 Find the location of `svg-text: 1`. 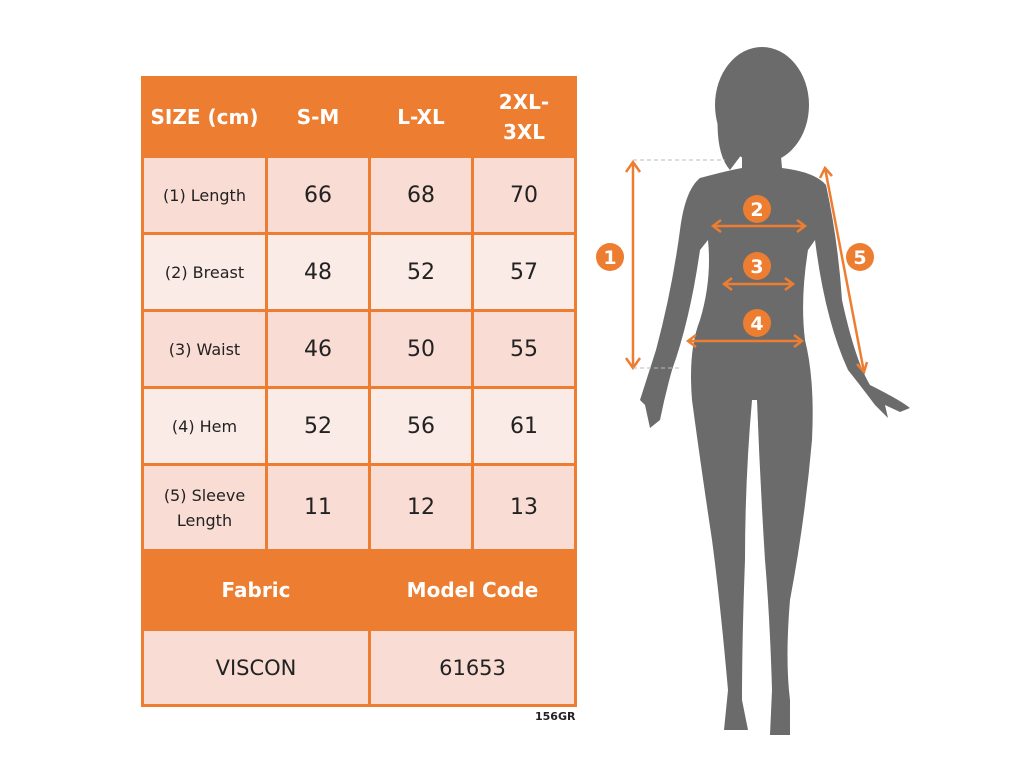

svg-text: 1 is located at coordinates (609, 258).